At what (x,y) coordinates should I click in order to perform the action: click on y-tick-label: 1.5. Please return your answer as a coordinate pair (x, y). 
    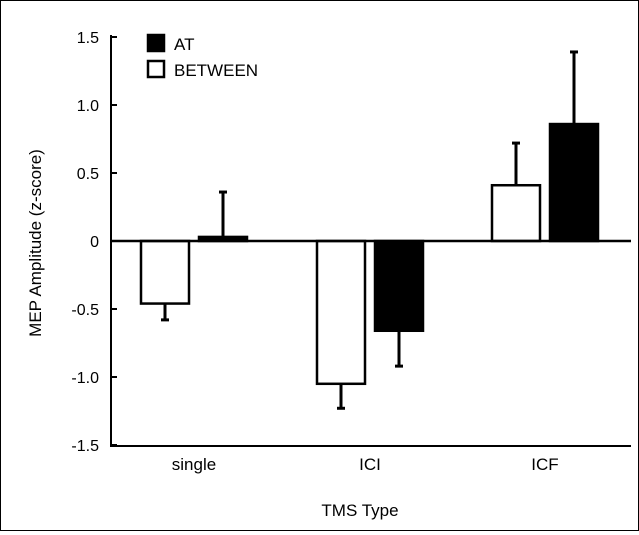
    Looking at the image, I should click on (88, 38).